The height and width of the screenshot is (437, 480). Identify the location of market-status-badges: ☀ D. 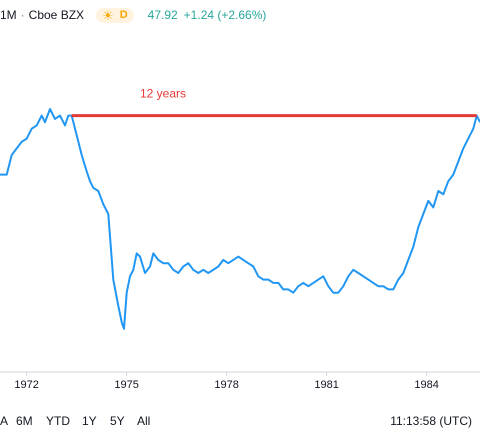
(115, 15).